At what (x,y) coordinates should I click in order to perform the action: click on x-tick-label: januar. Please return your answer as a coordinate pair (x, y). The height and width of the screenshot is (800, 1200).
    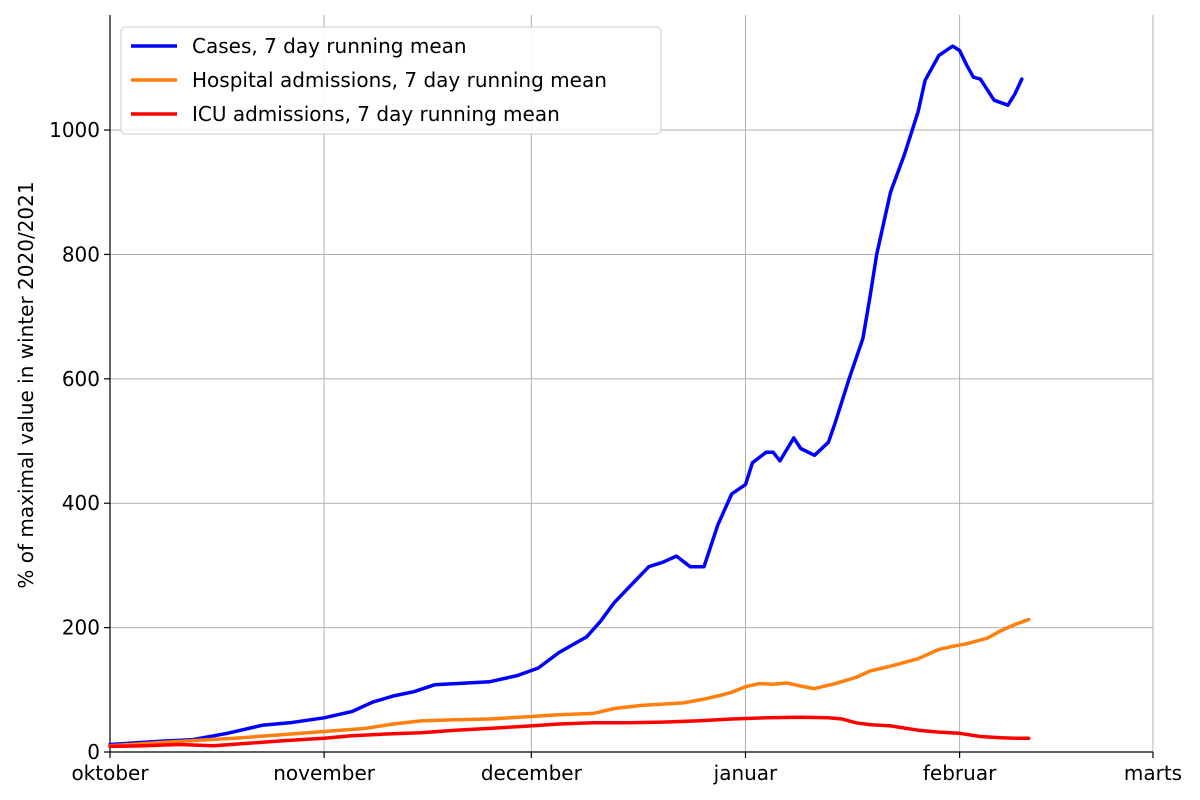
    Looking at the image, I should click on (745, 773).